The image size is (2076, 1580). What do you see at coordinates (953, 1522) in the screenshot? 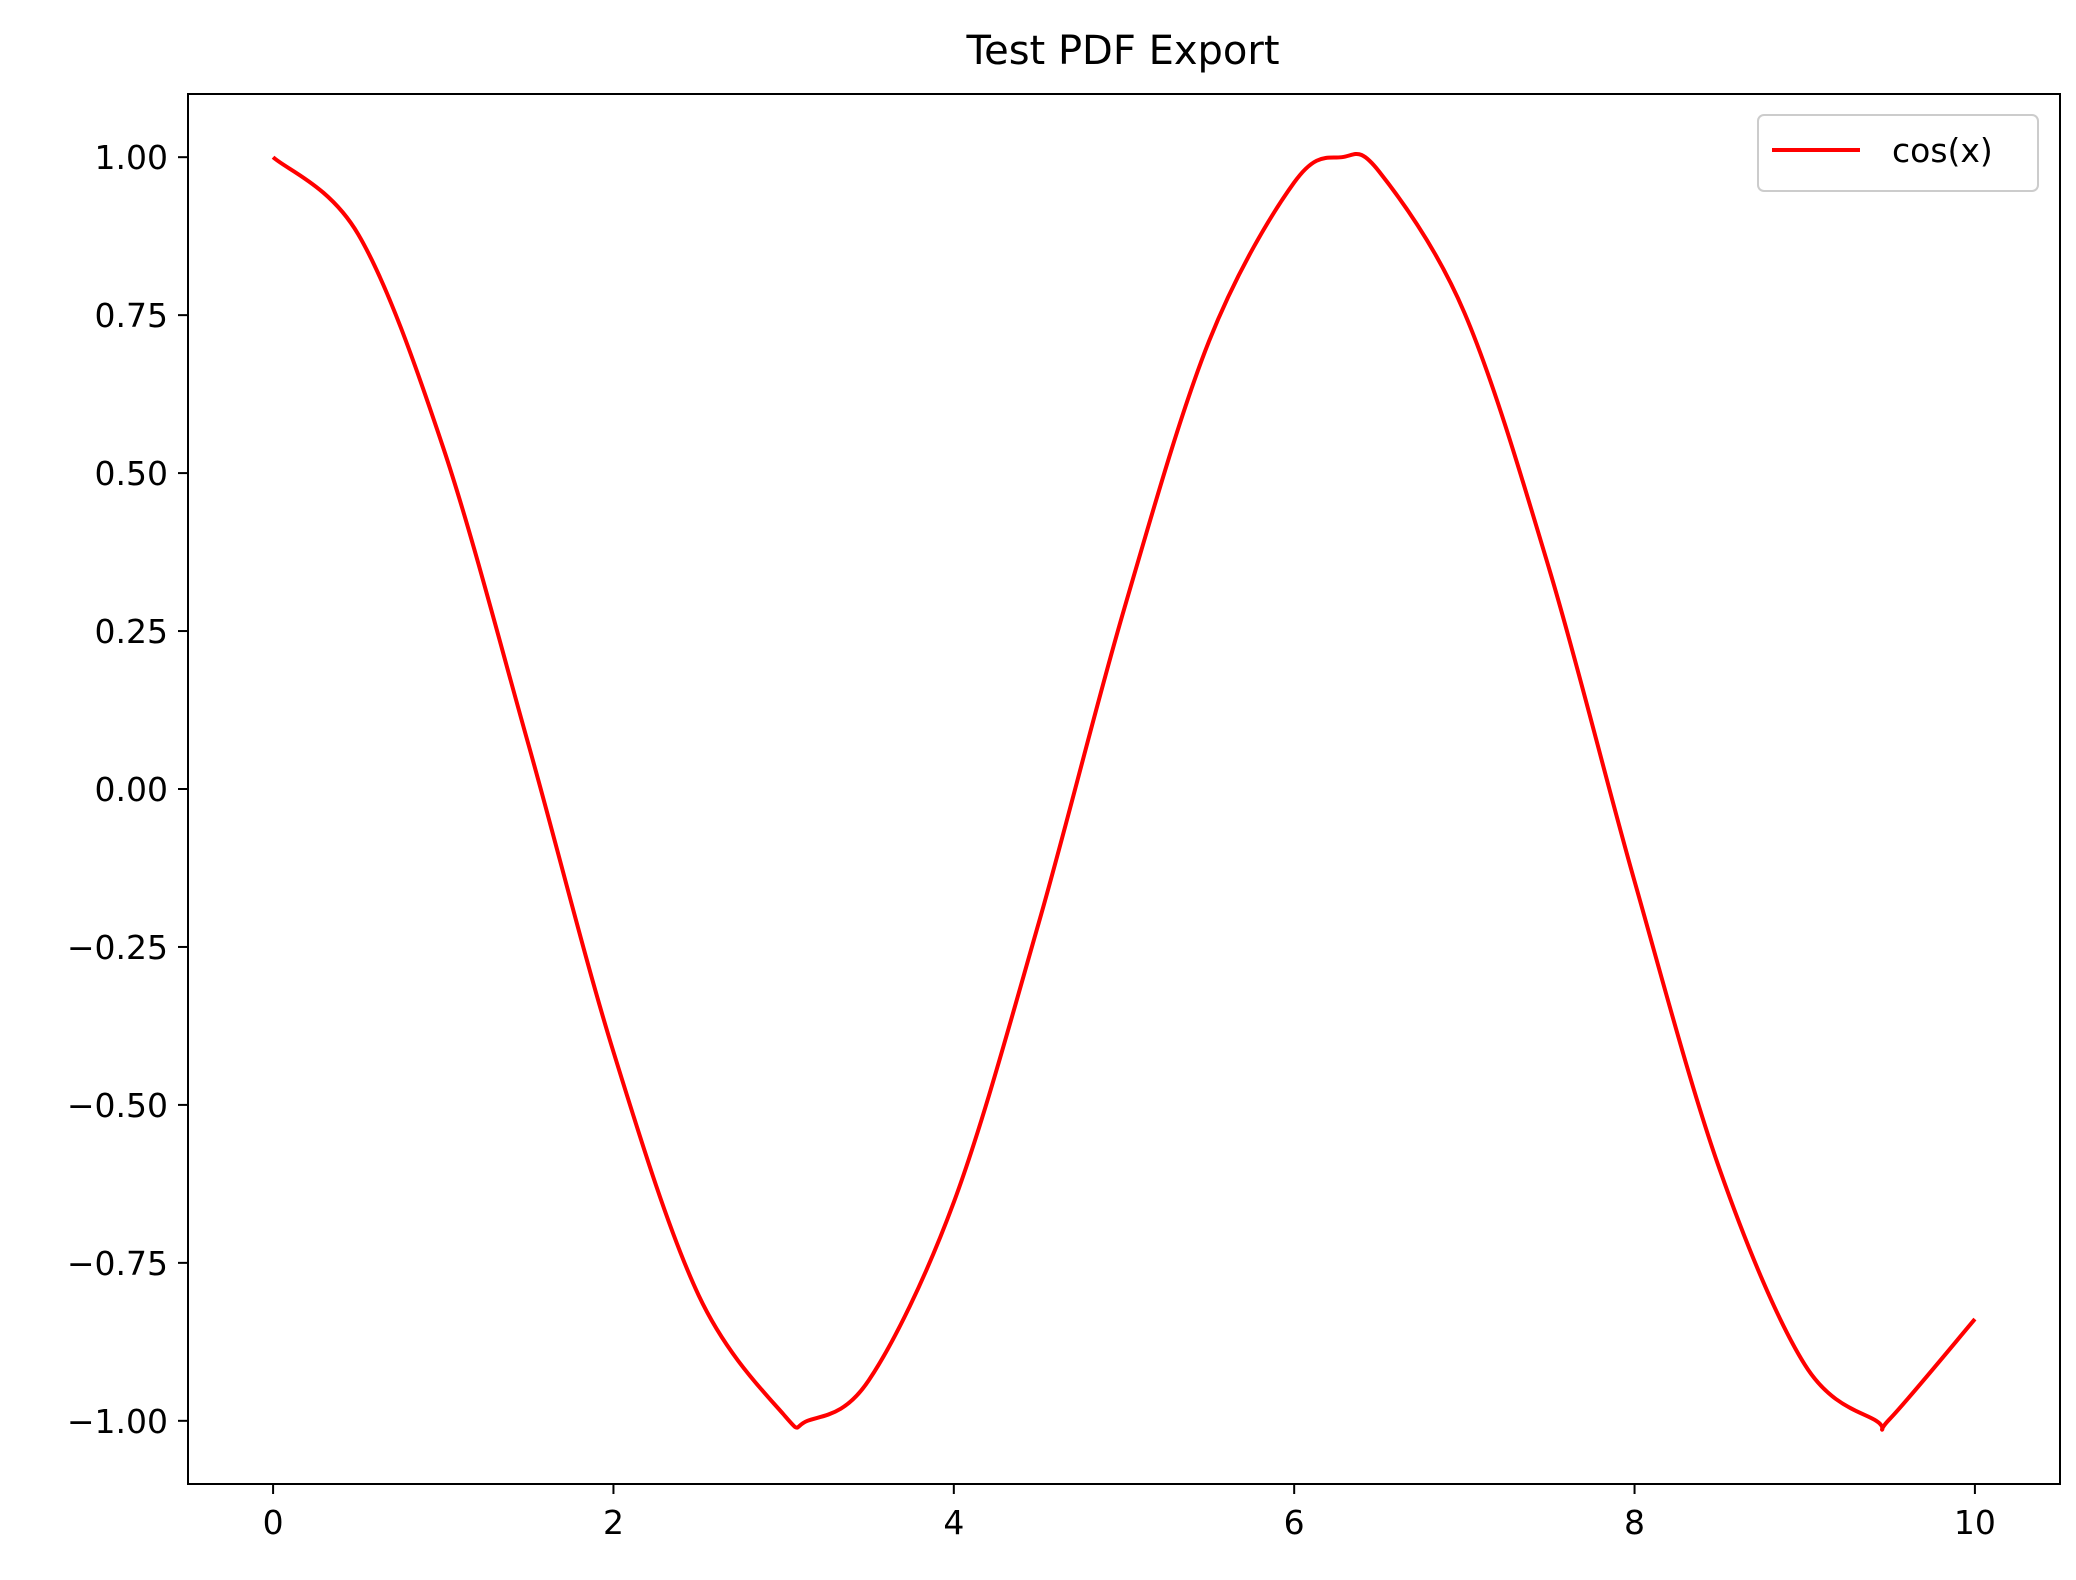
I see `x-tick-label: 4` at bounding box center [953, 1522].